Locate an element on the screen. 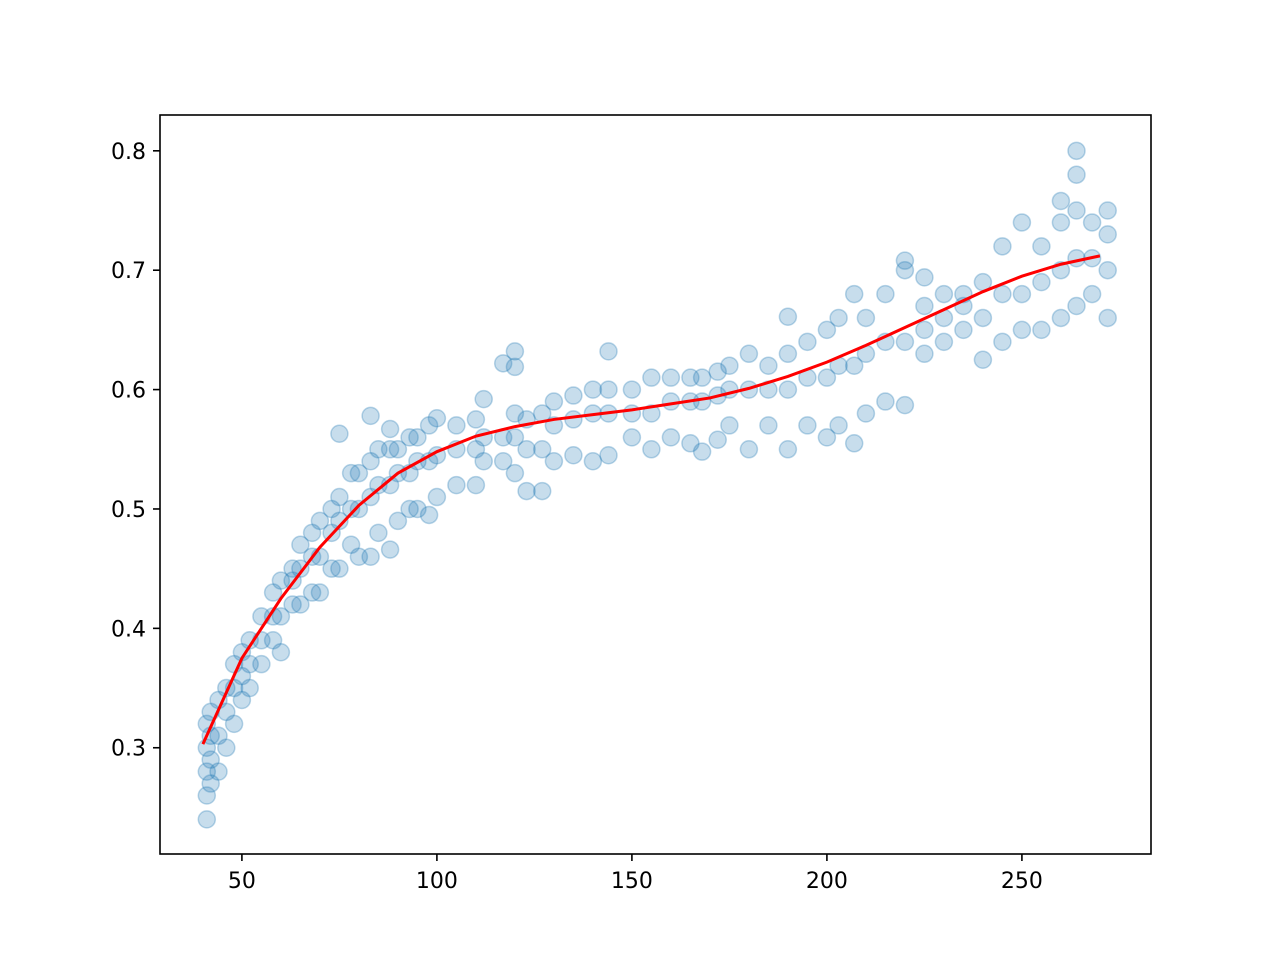 This screenshot has height=964, width=1280. x-tick-label: 200 is located at coordinates (827, 881).